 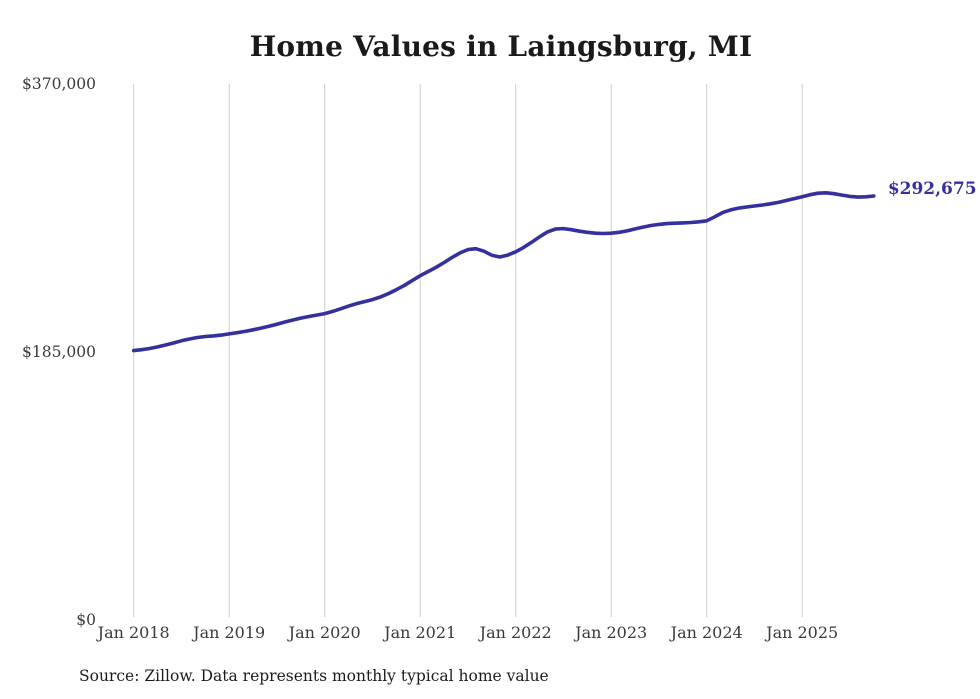 What do you see at coordinates (59, 352) in the screenshot?
I see `y-axis-tick-label: $185,000` at bounding box center [59, 352].